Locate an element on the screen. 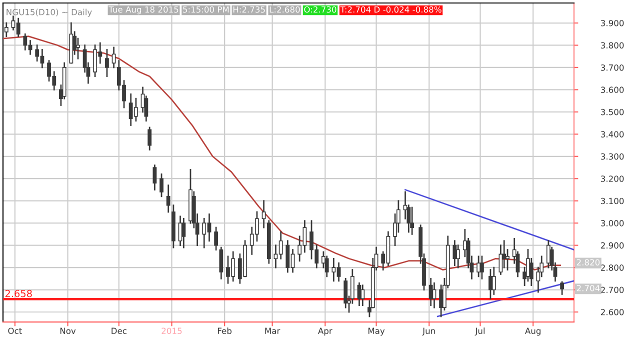 This screenshot has width=628, height=340. x-tick-label: Feb is located at coordinates (225, 331).